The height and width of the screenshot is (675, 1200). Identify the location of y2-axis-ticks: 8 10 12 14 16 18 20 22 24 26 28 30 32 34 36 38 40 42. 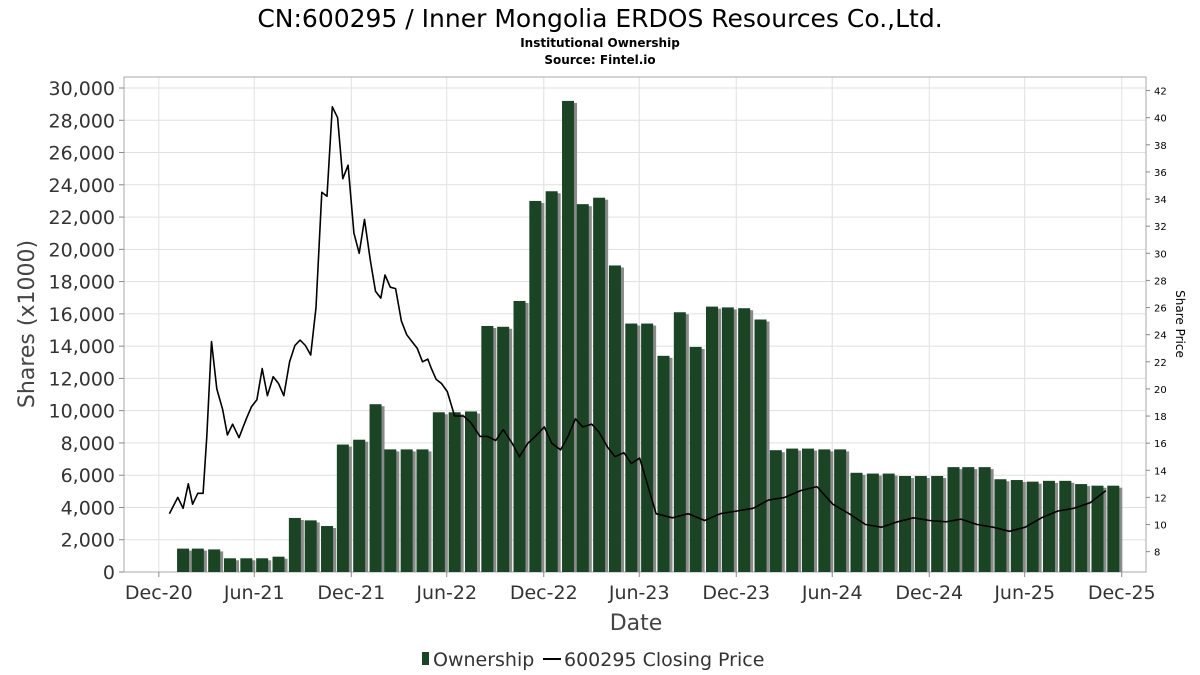
(1156, 323).